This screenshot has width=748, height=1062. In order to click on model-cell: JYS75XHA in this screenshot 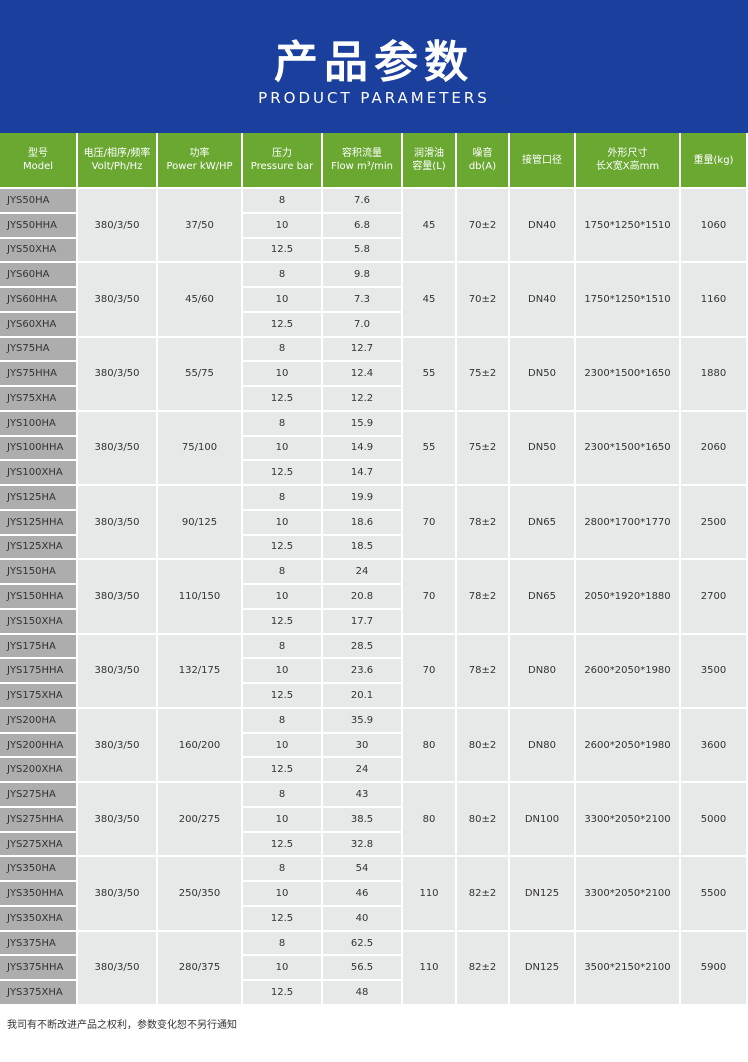, I will do `click(39, 399)`.